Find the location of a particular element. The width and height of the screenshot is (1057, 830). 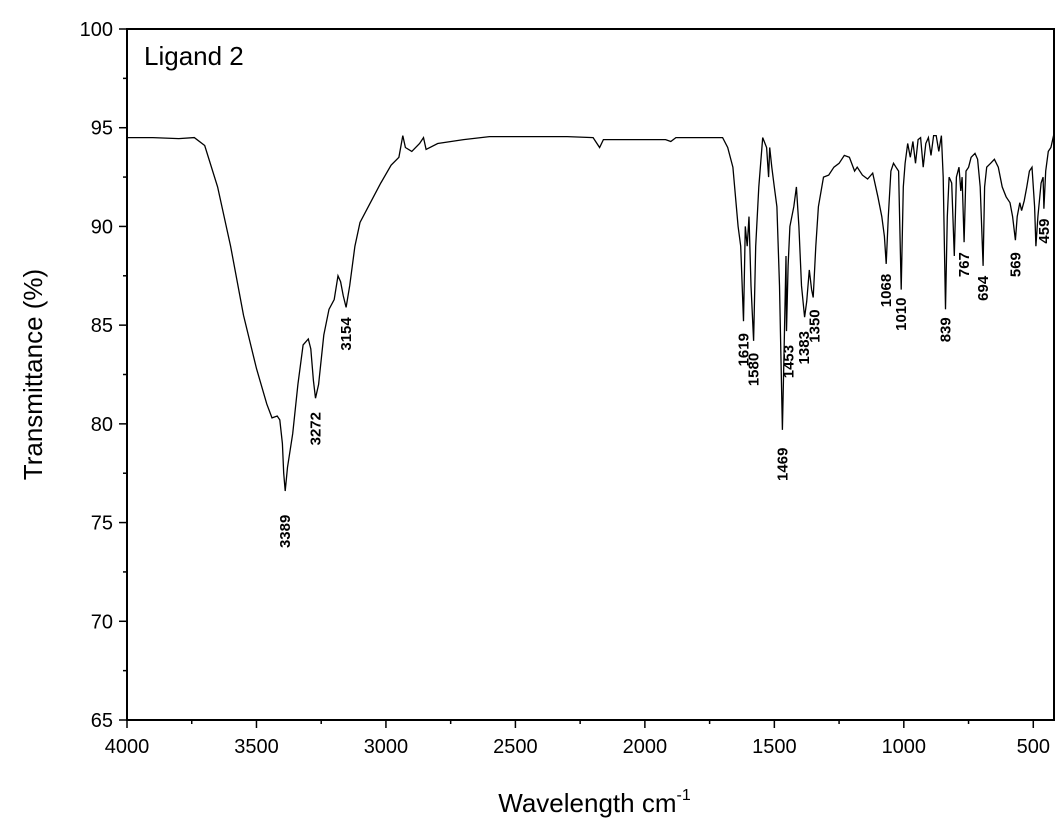

y-axis-ticks: 65 70 75 80 85 90 95 100 is located at coordinates (103, 375).